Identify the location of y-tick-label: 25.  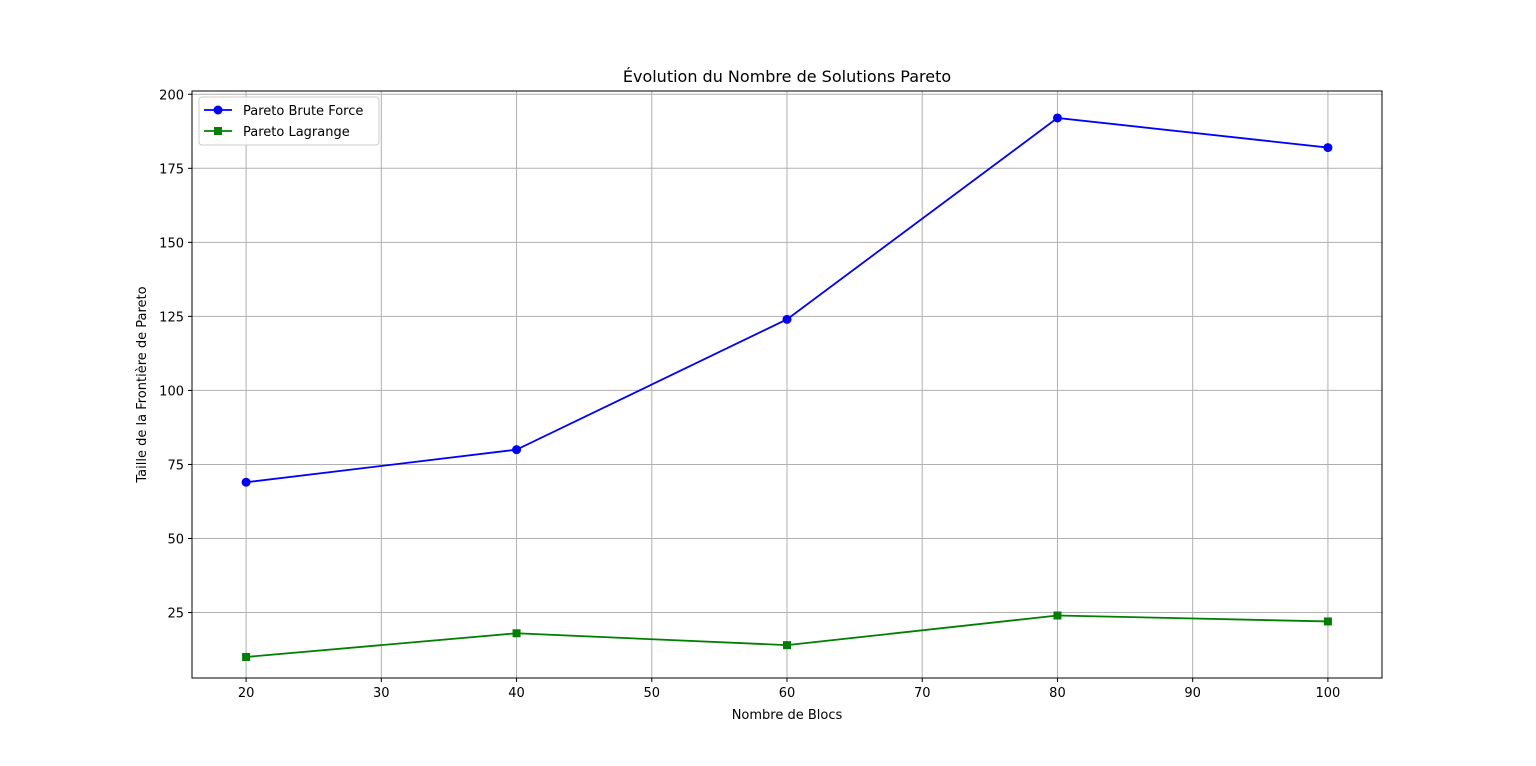
(175, 614).